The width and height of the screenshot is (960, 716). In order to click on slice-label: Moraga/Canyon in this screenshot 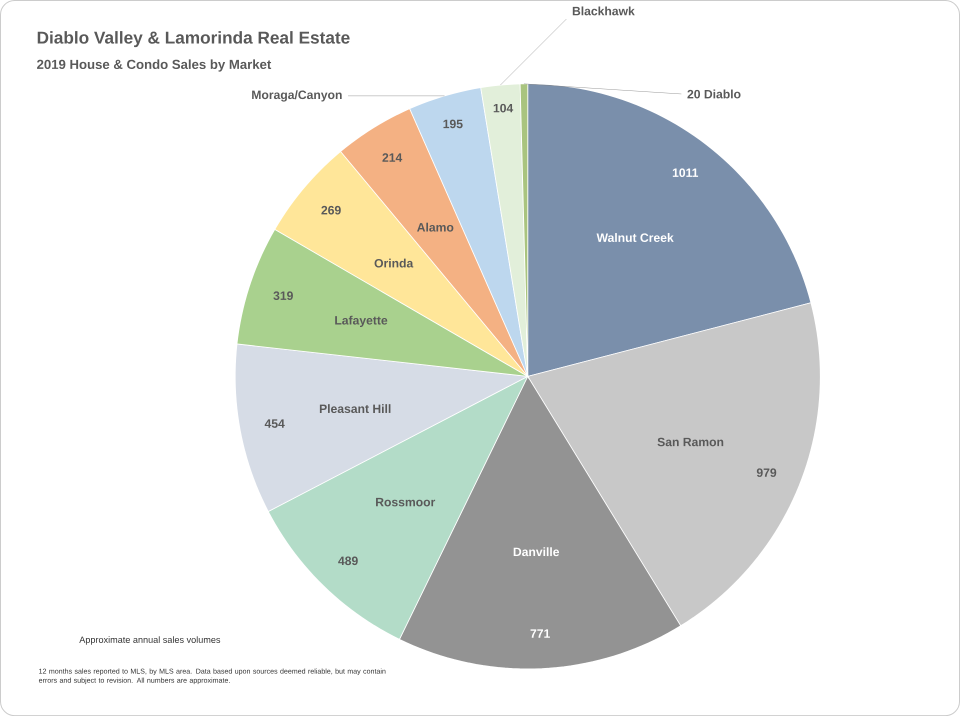, I will do `click(297, 96)`.